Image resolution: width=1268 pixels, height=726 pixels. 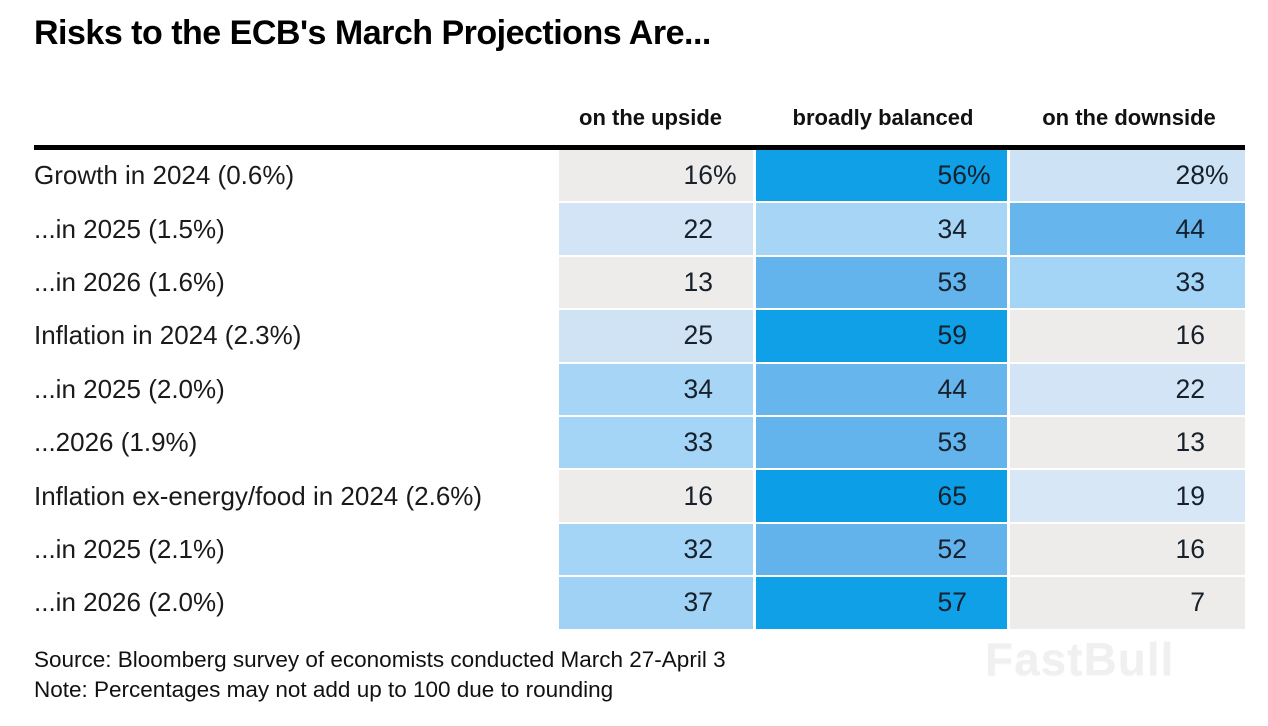 I want to click on heatmap-cell: 28%, so click(x=1127, y=176).